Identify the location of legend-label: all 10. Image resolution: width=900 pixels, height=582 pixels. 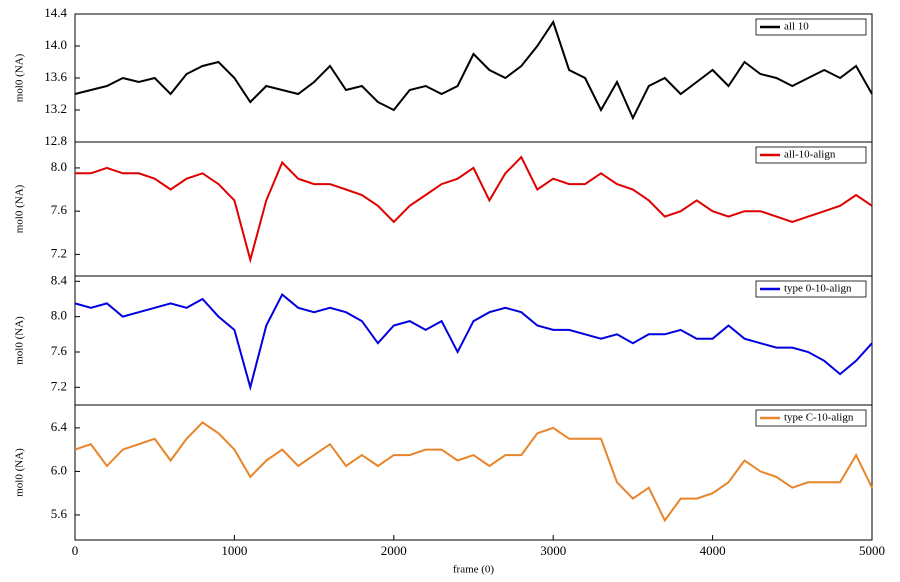
(796, 27).